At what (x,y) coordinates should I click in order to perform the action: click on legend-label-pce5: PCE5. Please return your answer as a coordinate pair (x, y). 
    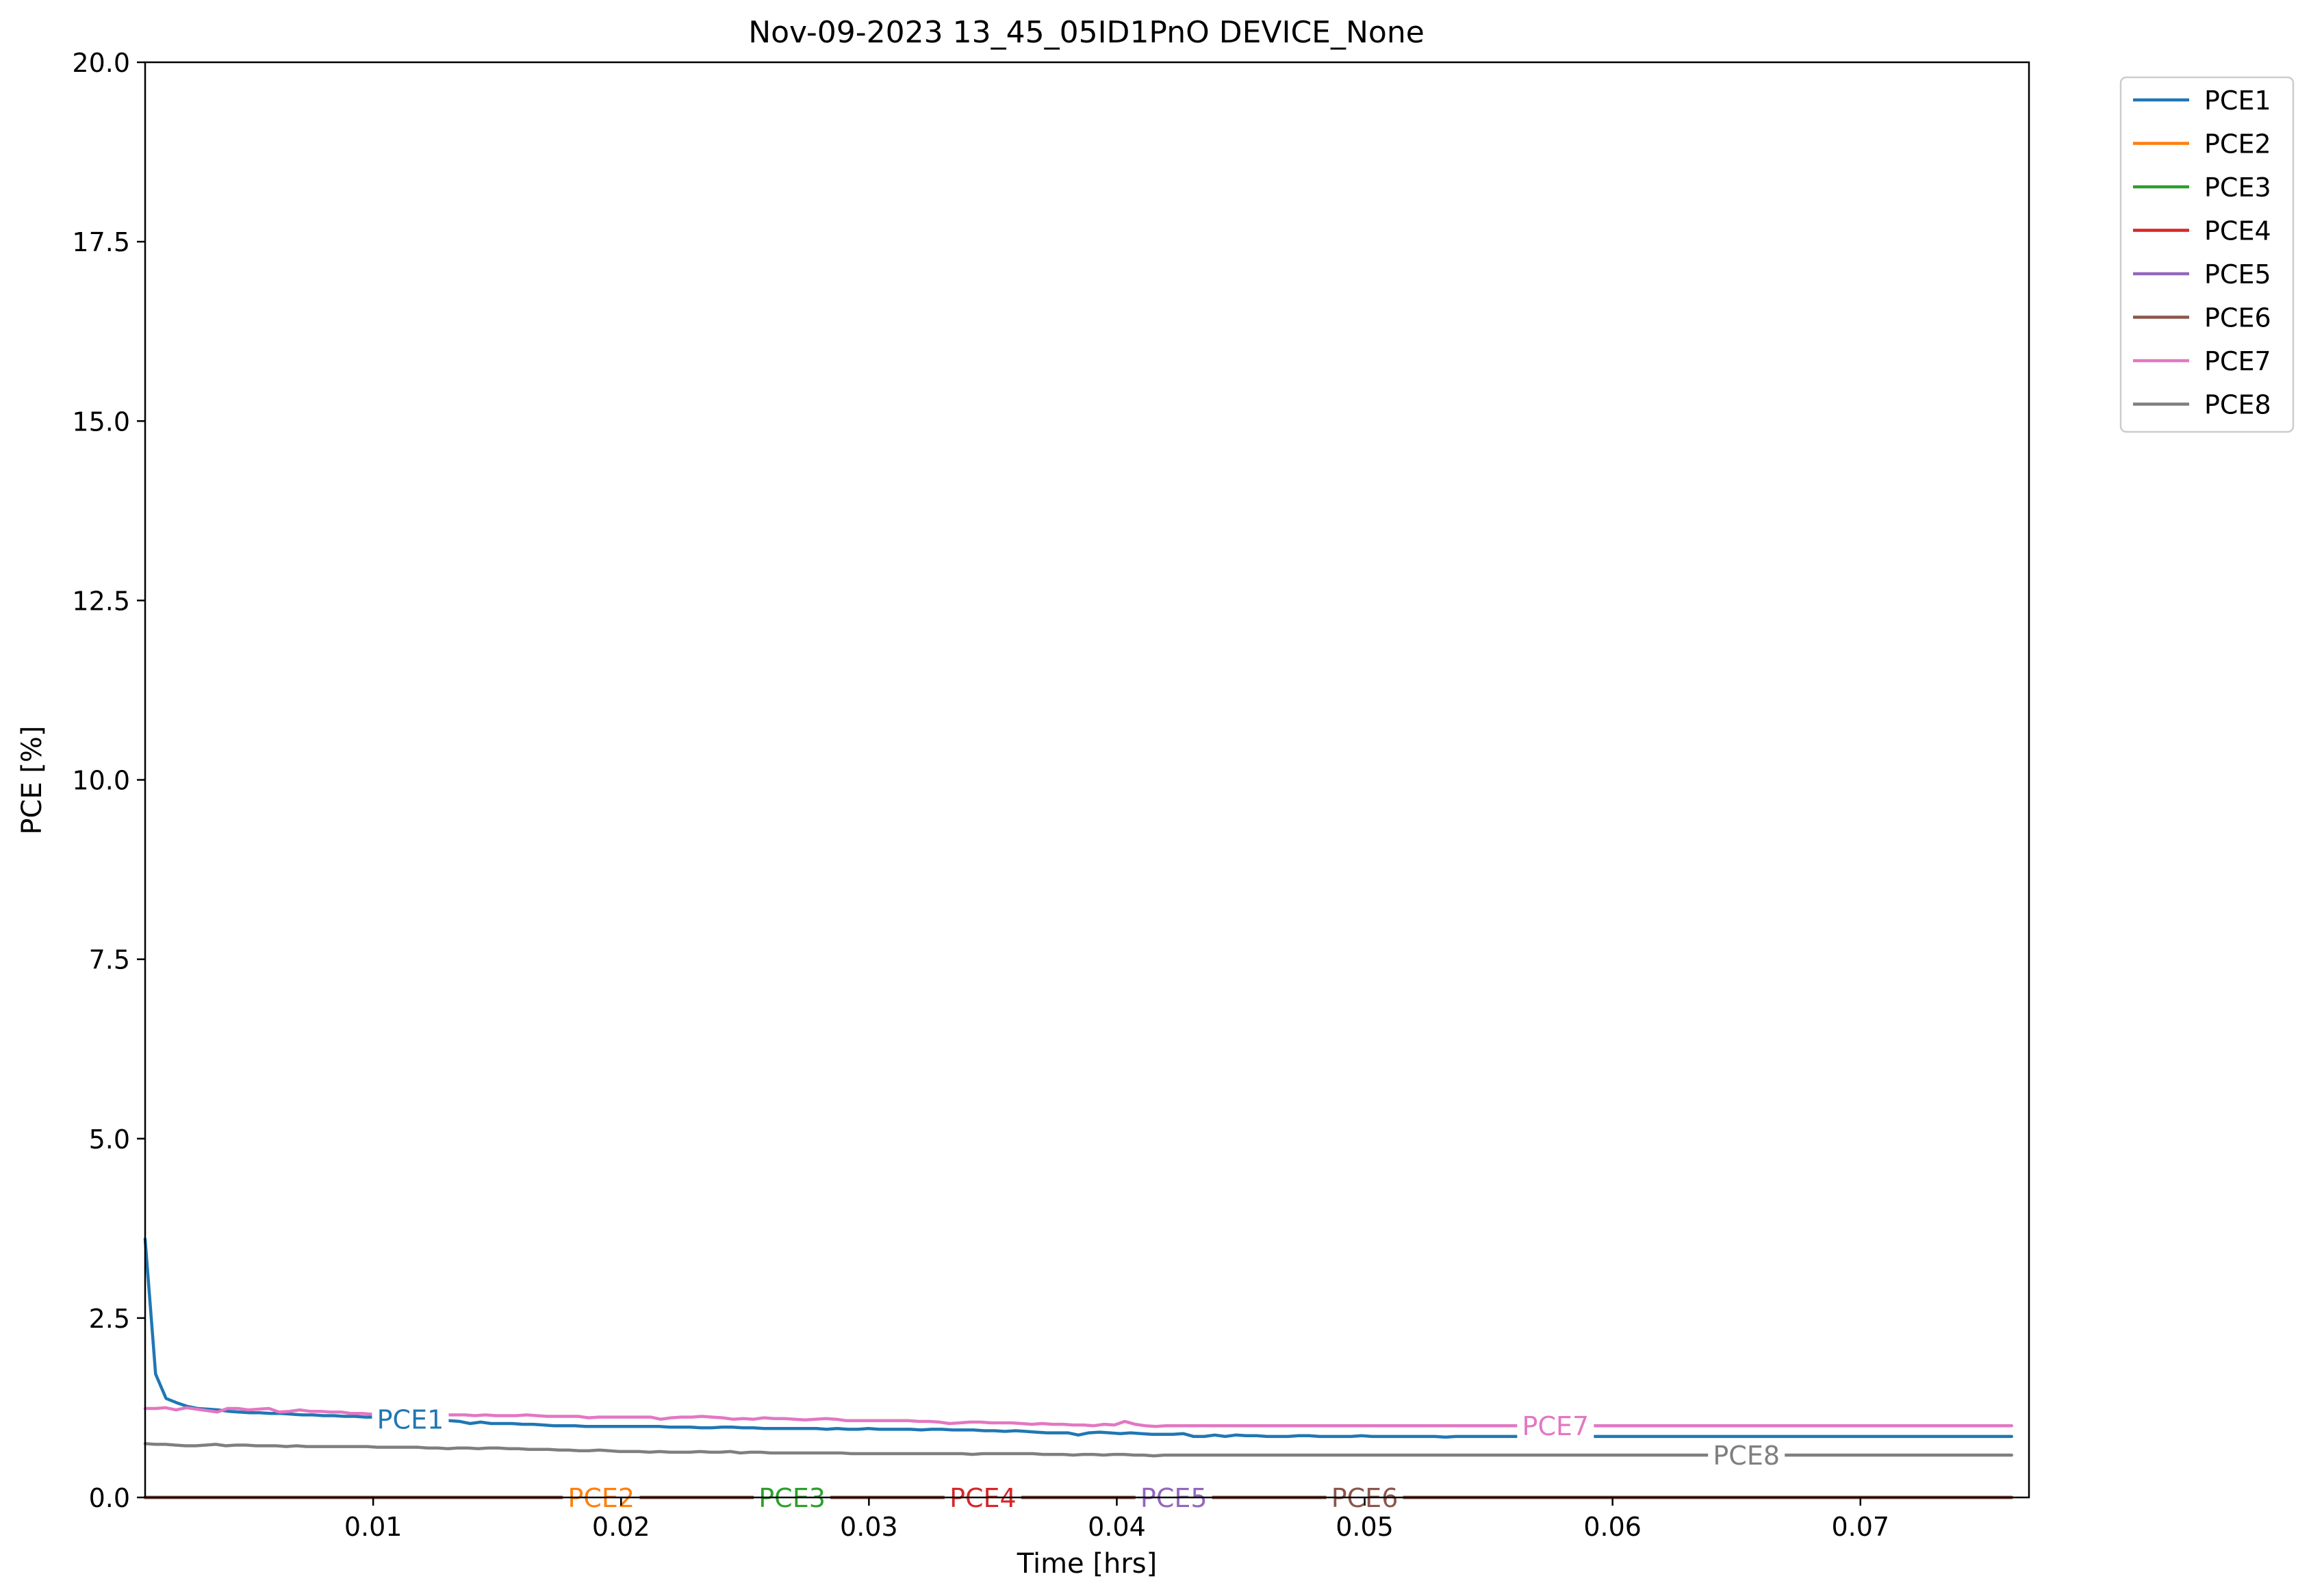
    Looking at the image, I should click on (2237, 274).